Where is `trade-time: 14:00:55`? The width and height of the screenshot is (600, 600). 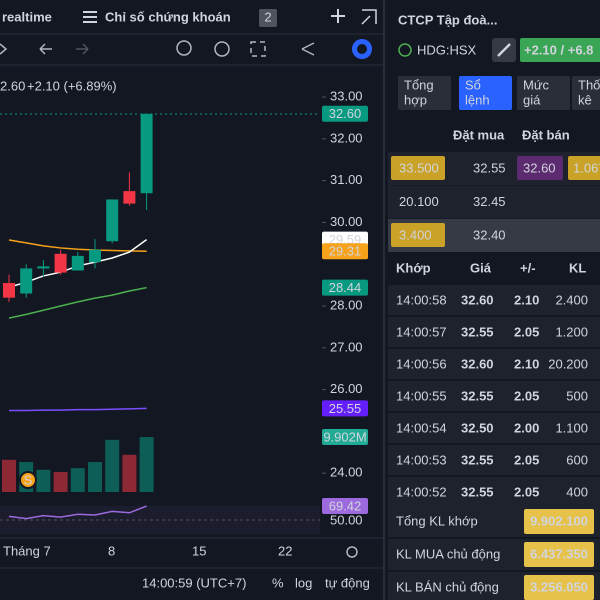 trade-time: 14:00:55 is located at coordinates (421, 395).